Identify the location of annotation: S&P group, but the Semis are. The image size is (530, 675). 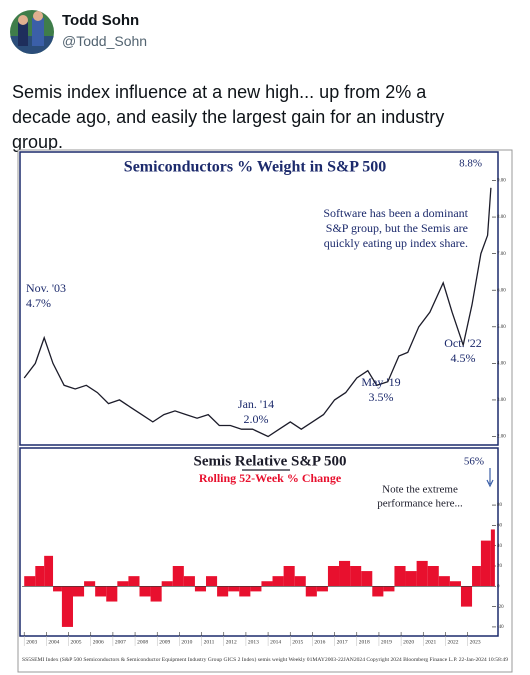
(397, 228).